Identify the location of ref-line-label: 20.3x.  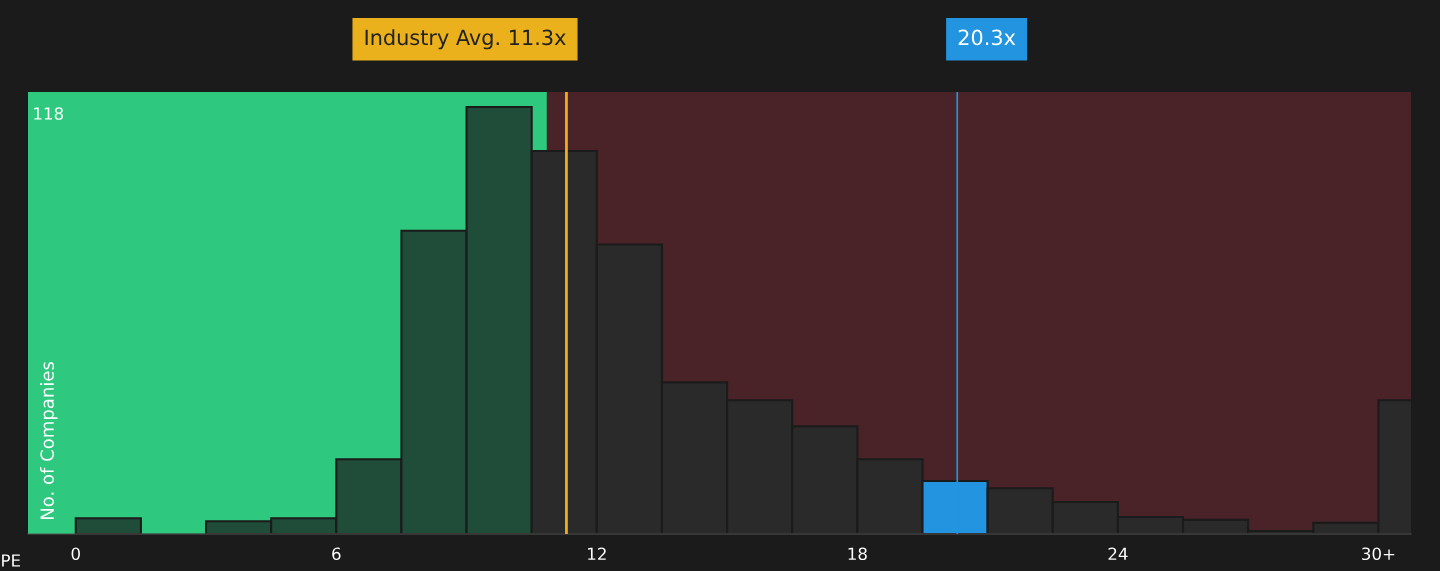
(987, 37).